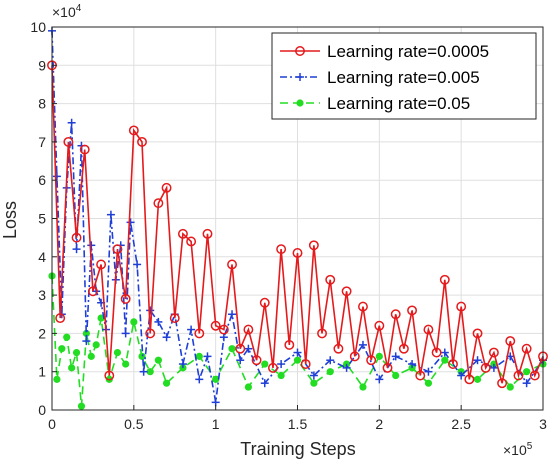 The width and height of the screenshot is (550, 465). I want to click on x-tick-label: 0, so click(52, 424).